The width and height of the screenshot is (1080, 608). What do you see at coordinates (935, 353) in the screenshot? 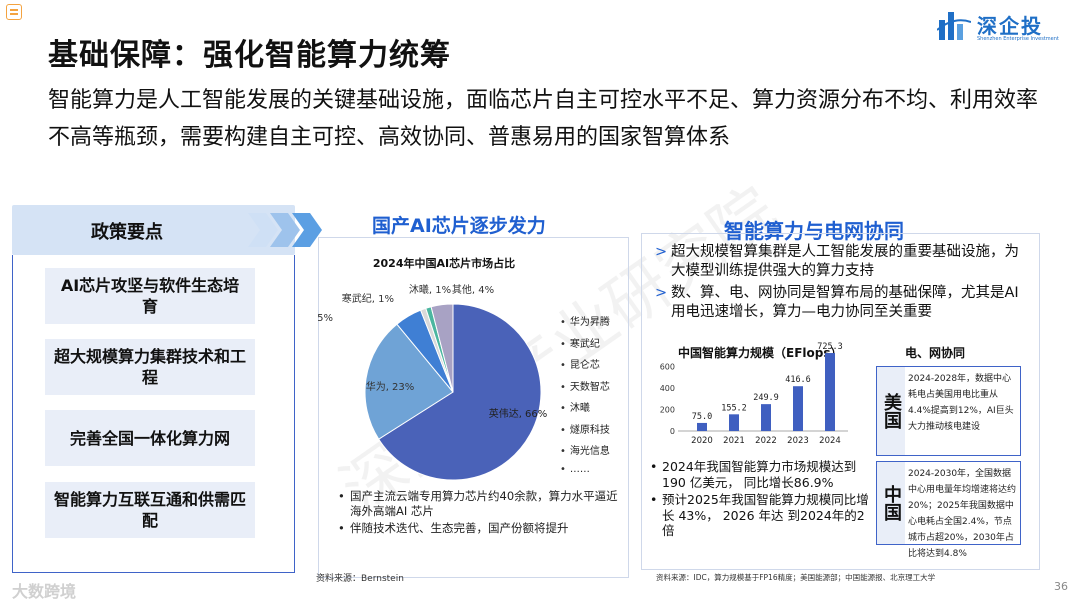
I see `coordination-heading: 电、网协同` at bounding box center [935, 353].